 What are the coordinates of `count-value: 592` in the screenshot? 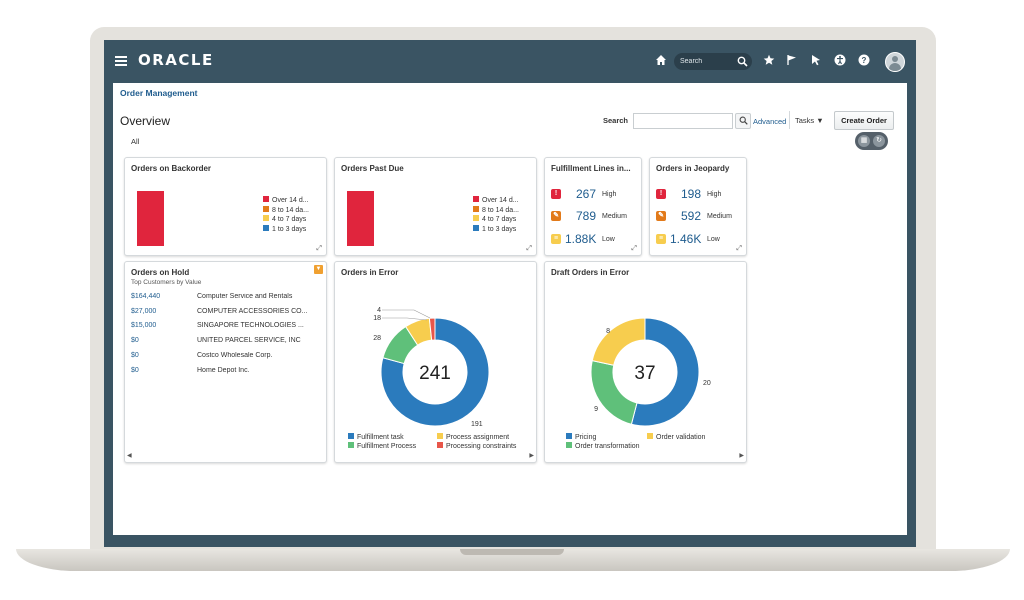 It's located at (691, 216).